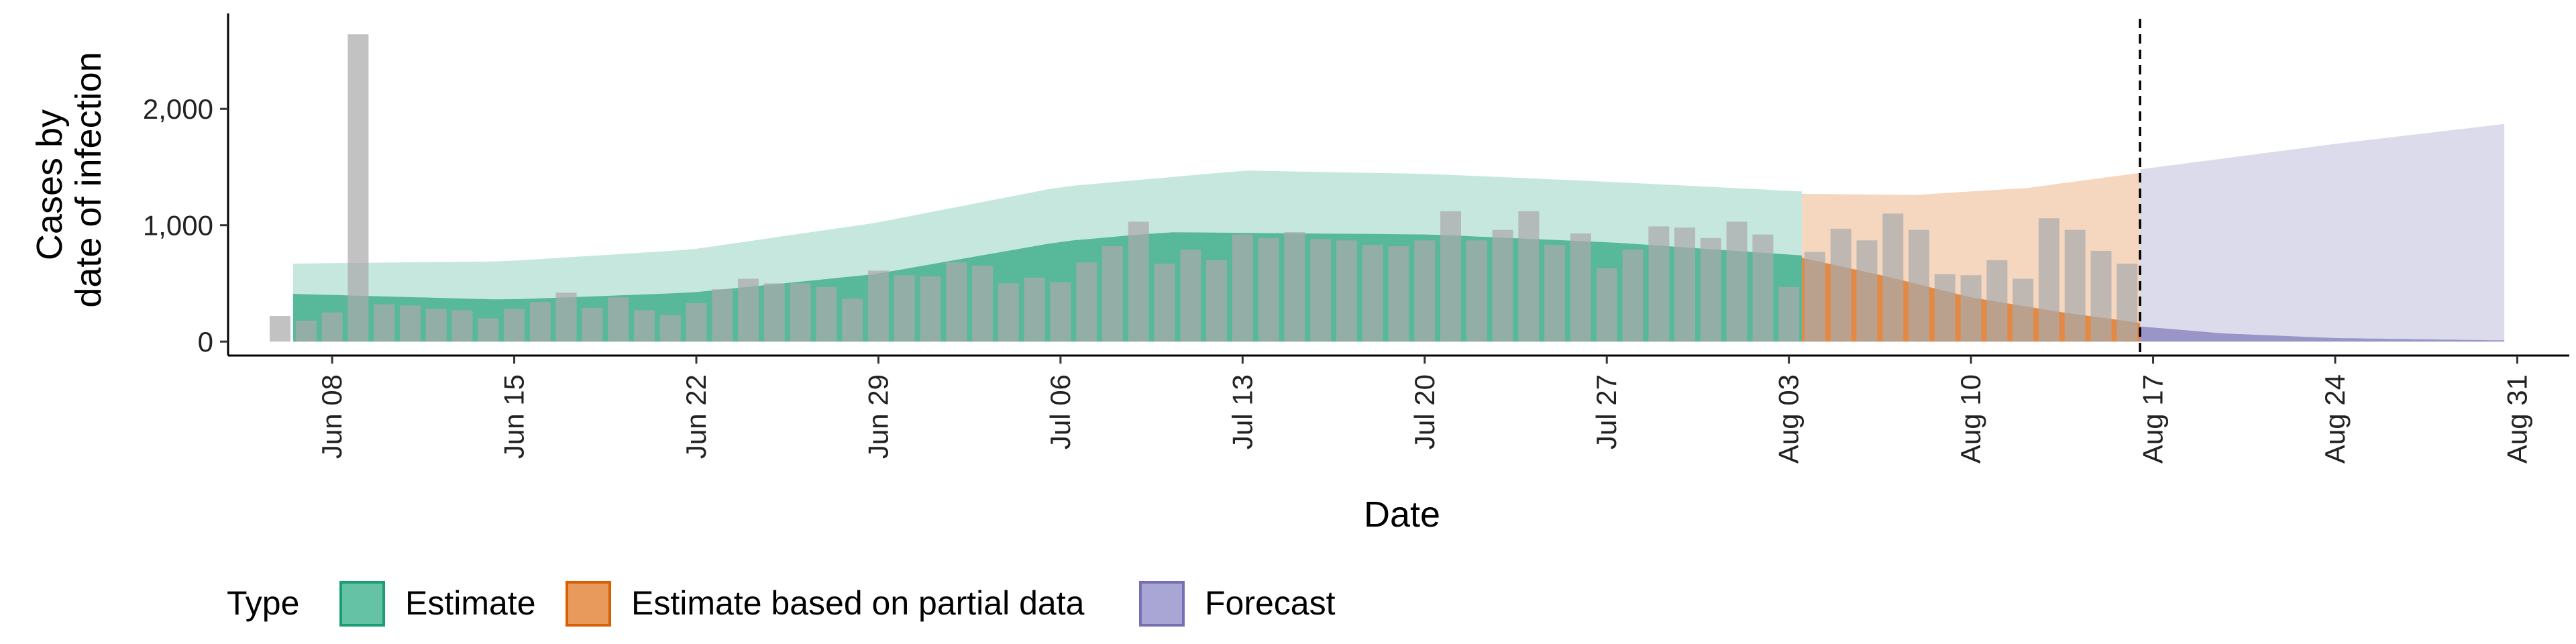 The image size is (2576, 644). I want to click on x-tick-label: Jun 29, so click(878, 416).